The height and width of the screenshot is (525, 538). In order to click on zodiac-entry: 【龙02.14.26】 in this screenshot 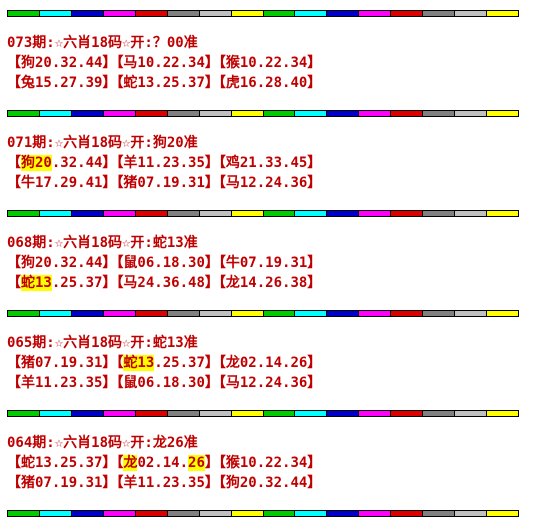, I will do `click(270, 363)`.